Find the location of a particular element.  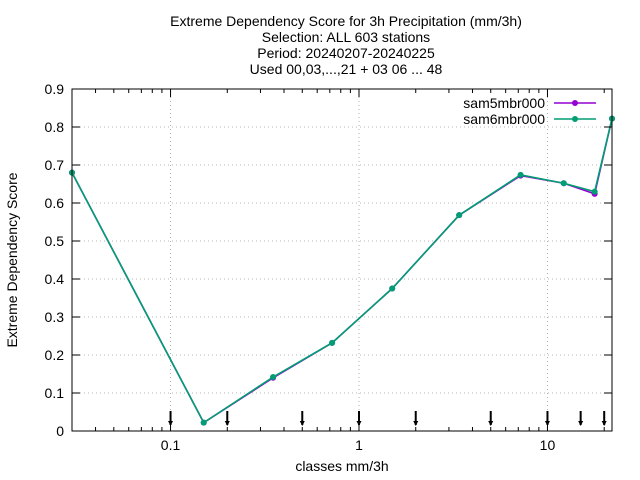

y-tick-label: 0.9 is located at coordinates (55, 89).